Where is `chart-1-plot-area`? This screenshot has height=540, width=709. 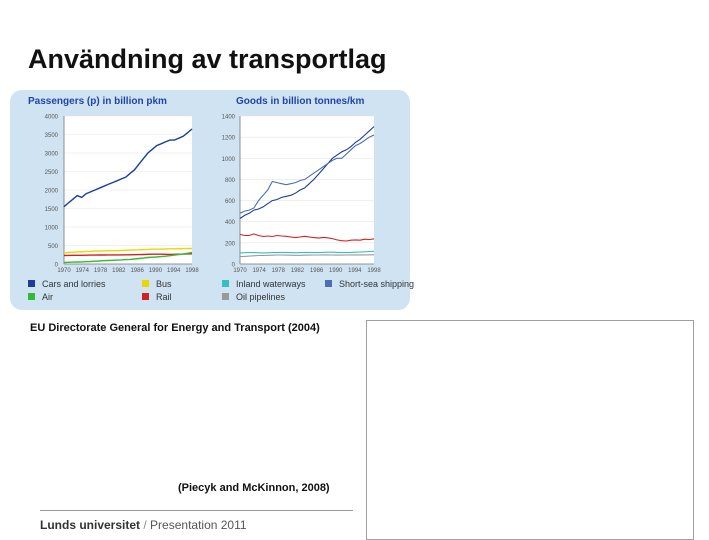
chart-1-plot-area is located at coordinates (307, 190).